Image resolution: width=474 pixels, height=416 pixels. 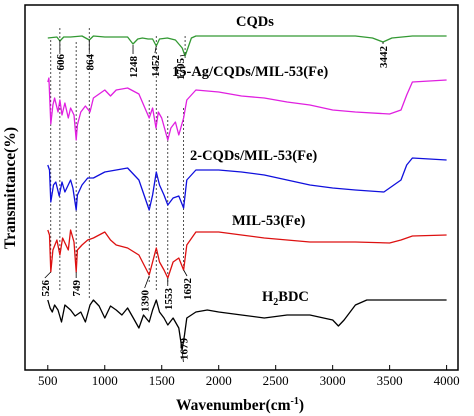 I want to click on x-tick-label-500: 500, so click(x=48, y=380).